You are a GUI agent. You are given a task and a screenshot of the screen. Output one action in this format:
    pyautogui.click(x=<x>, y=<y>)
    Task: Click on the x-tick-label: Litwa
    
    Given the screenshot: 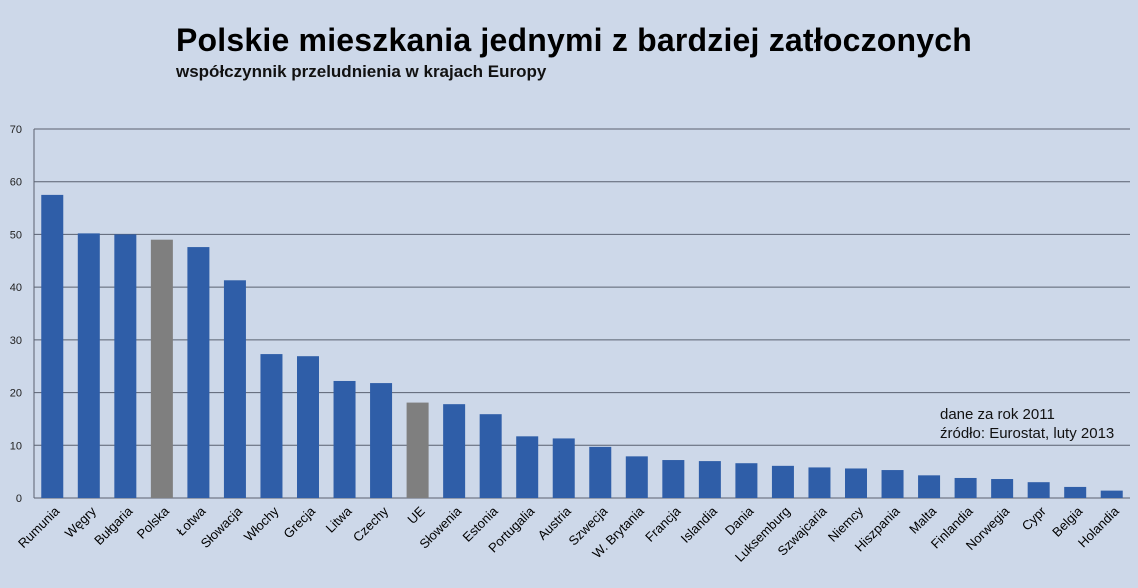 What is the action you would take?
    pyautogui.click(x=339, y=519)
    